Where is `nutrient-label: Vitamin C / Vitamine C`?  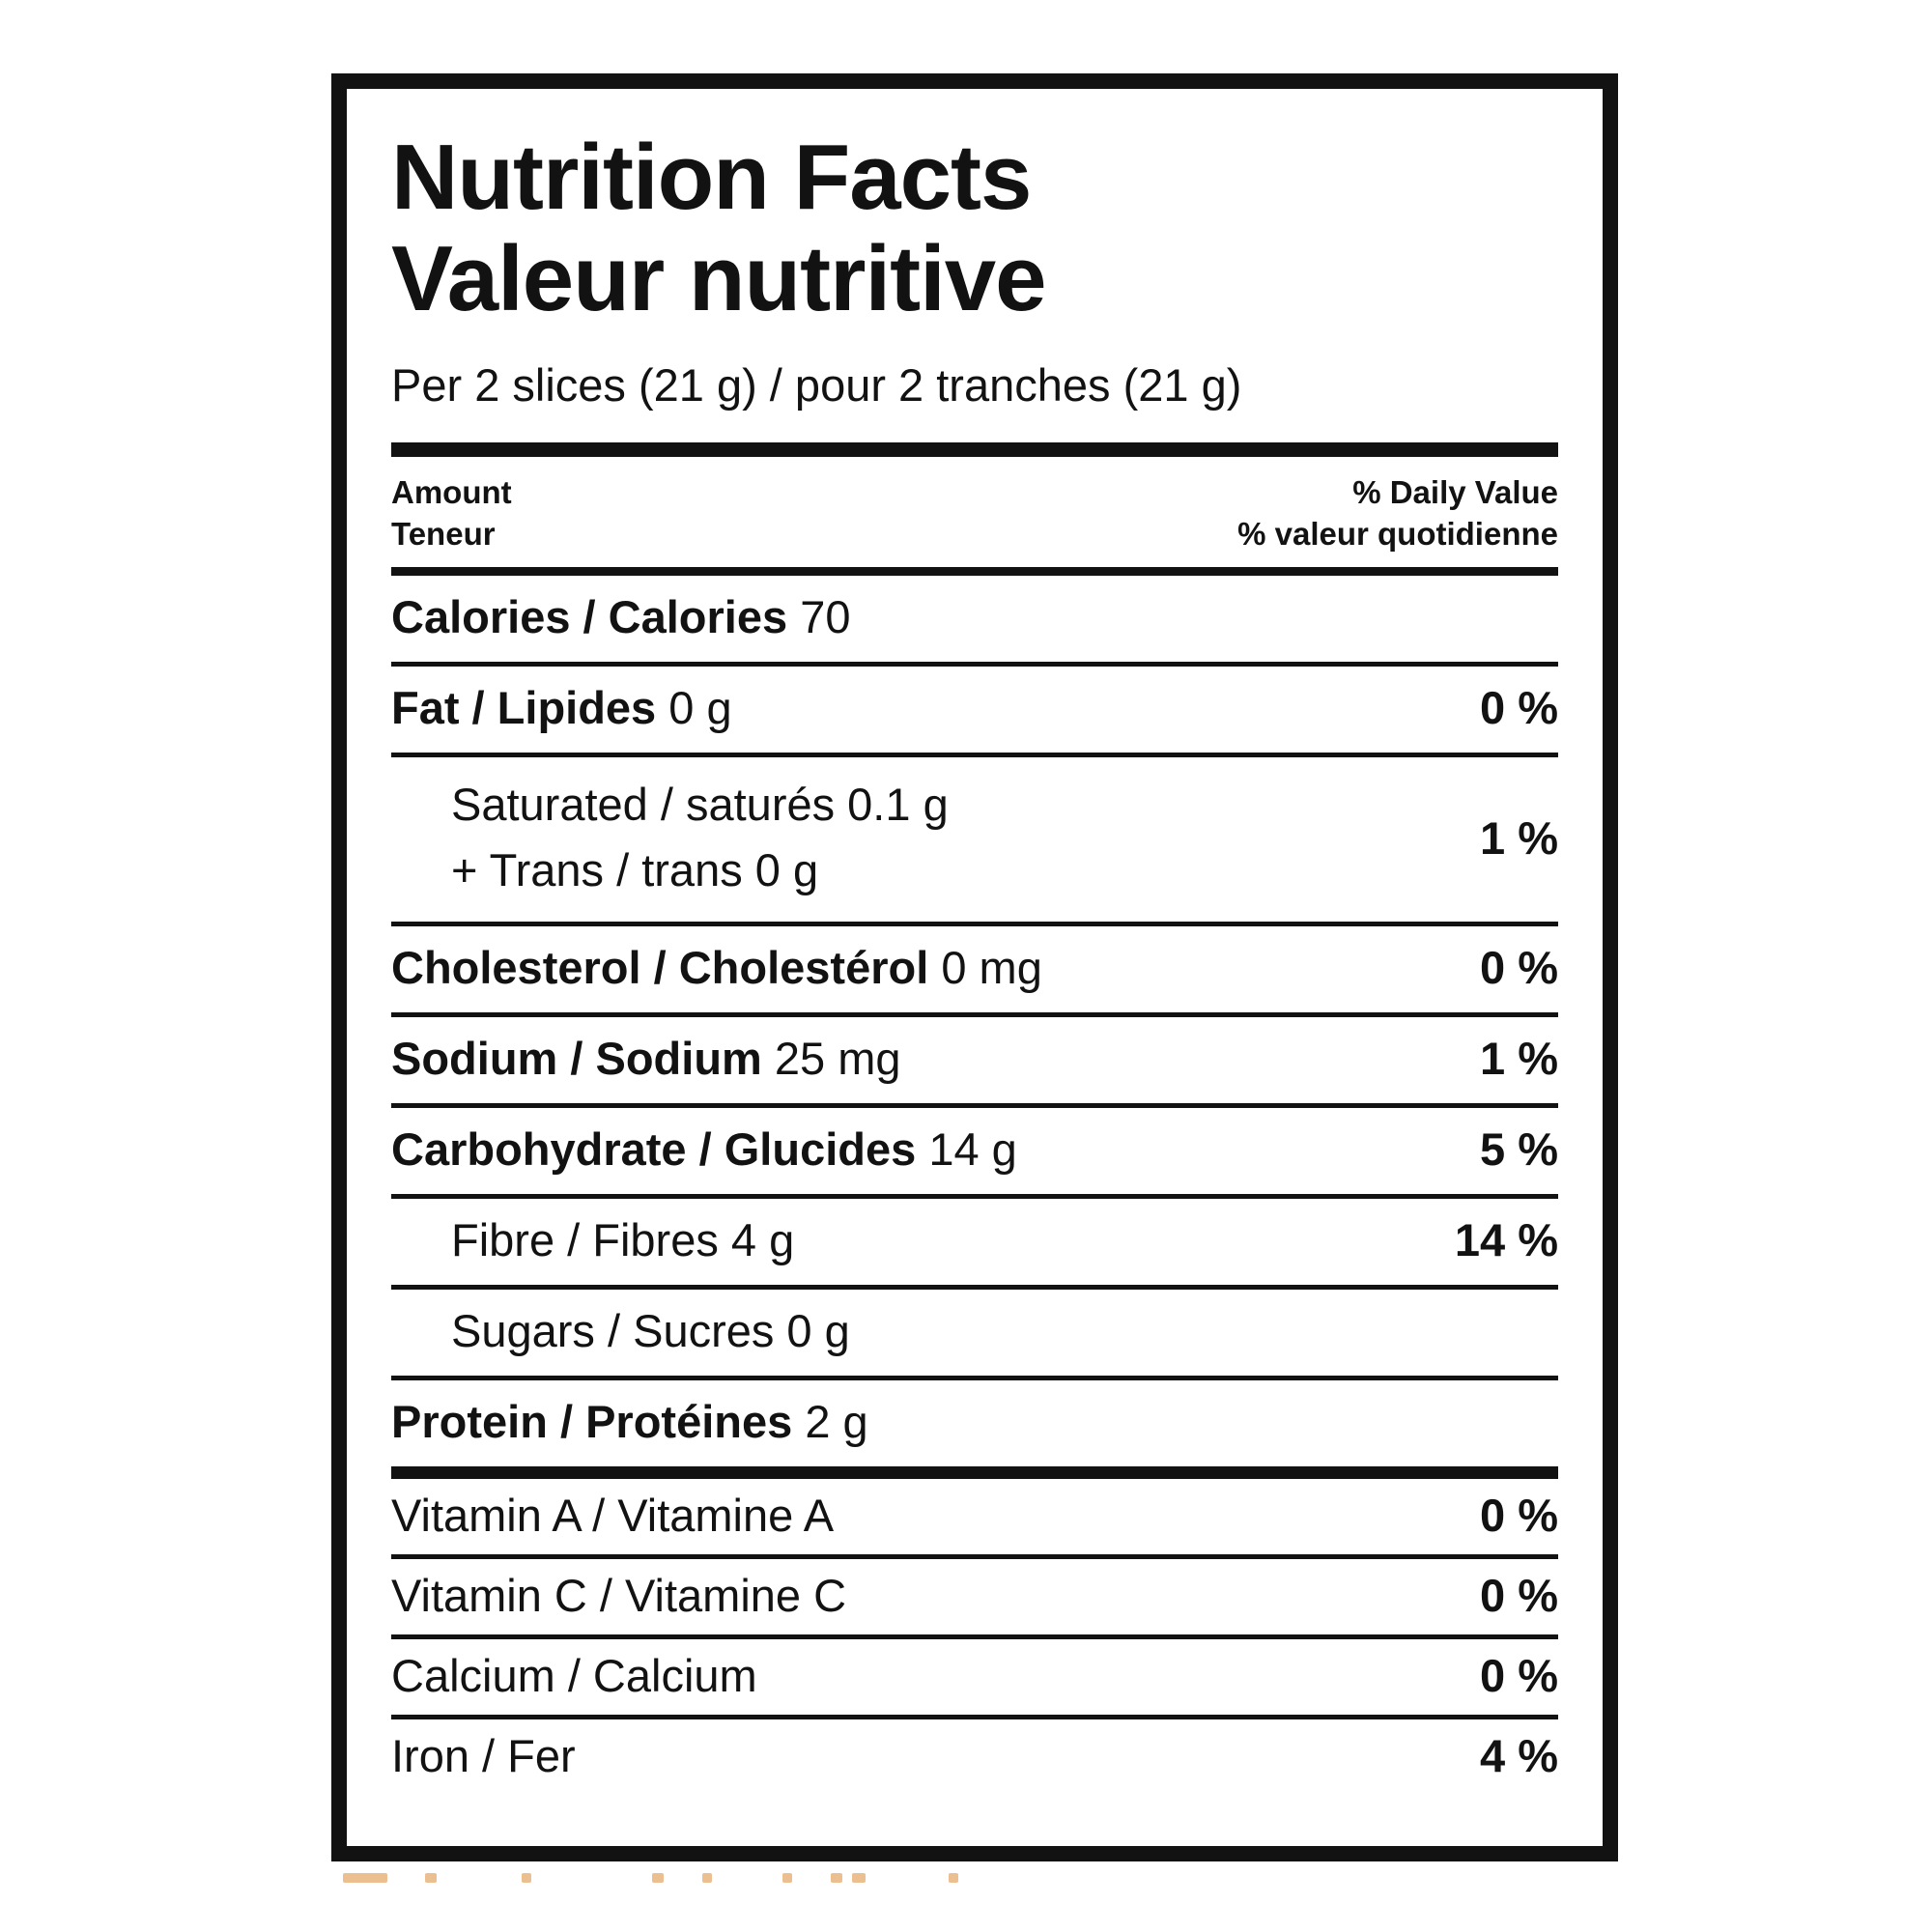 nutrient-label: Vitamin C / Vitamine C is located at coordinates (619, 1596).